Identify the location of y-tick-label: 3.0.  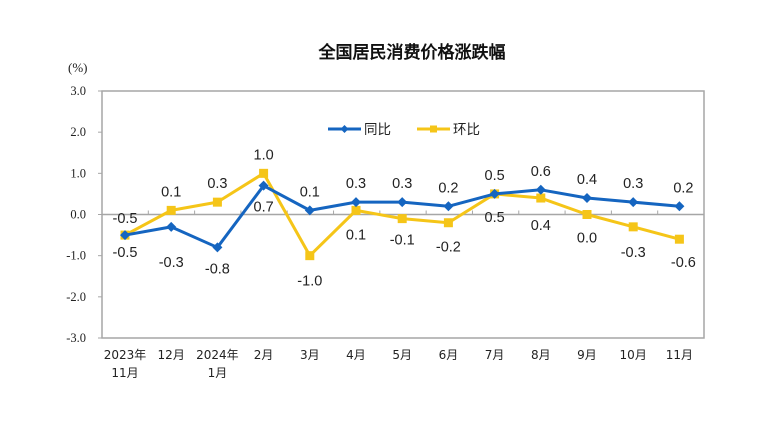
(78, 91).